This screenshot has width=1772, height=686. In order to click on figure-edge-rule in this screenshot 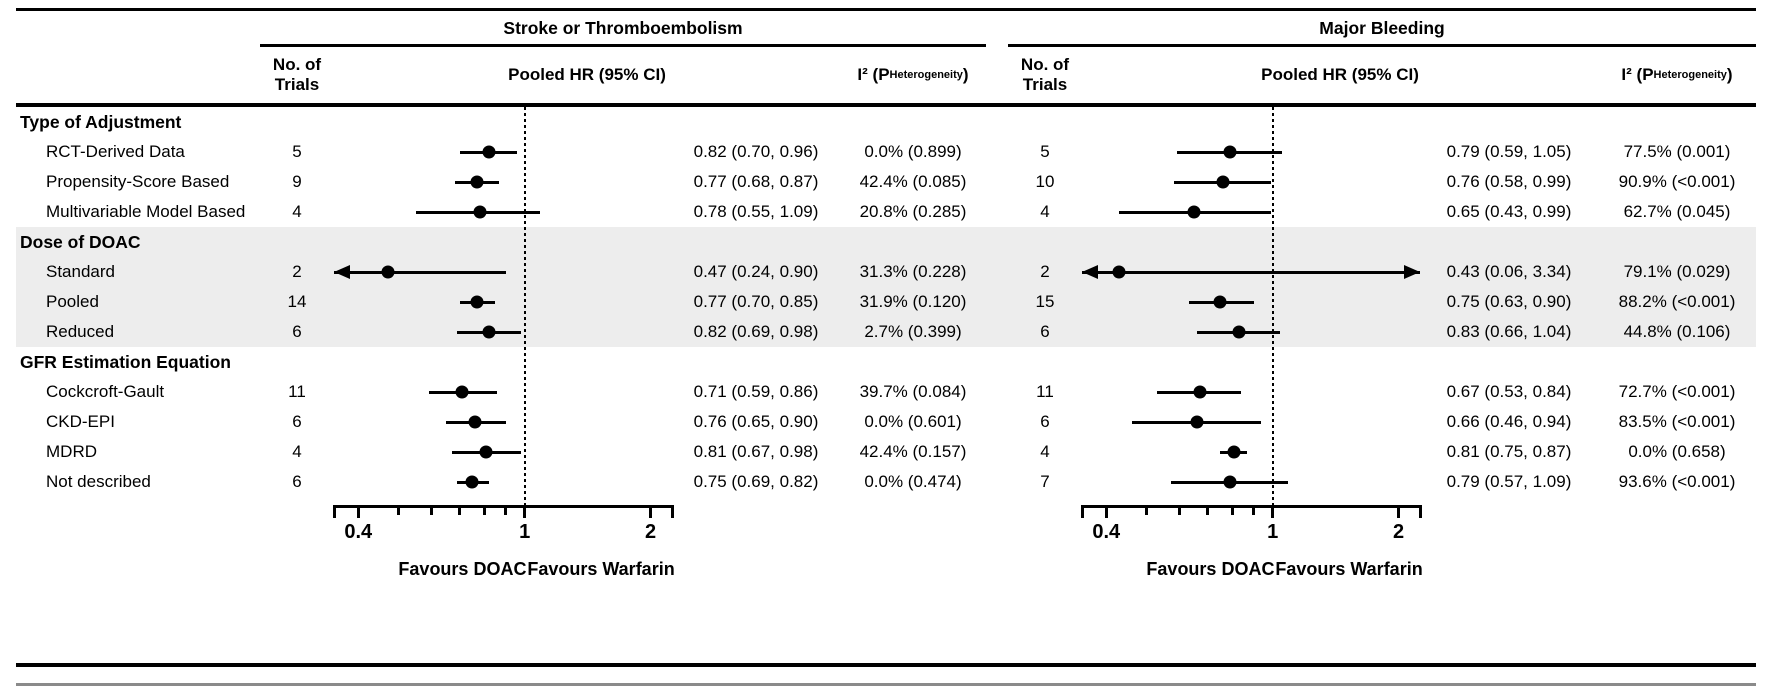, I will do `click(886, 684)`.